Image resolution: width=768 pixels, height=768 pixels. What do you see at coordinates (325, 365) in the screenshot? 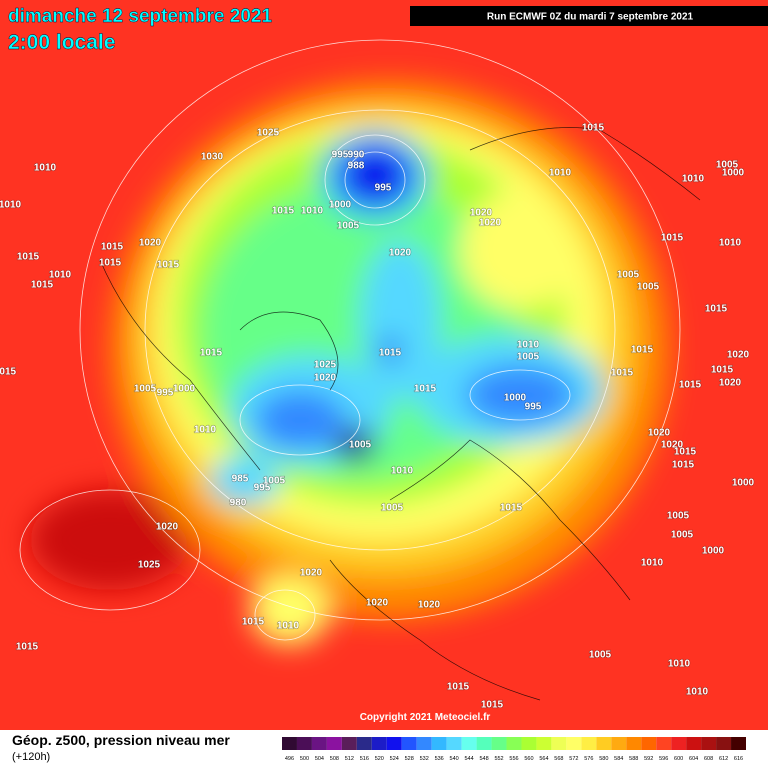
I see `isobar-label: 1025` at bounding box center [325, 365].